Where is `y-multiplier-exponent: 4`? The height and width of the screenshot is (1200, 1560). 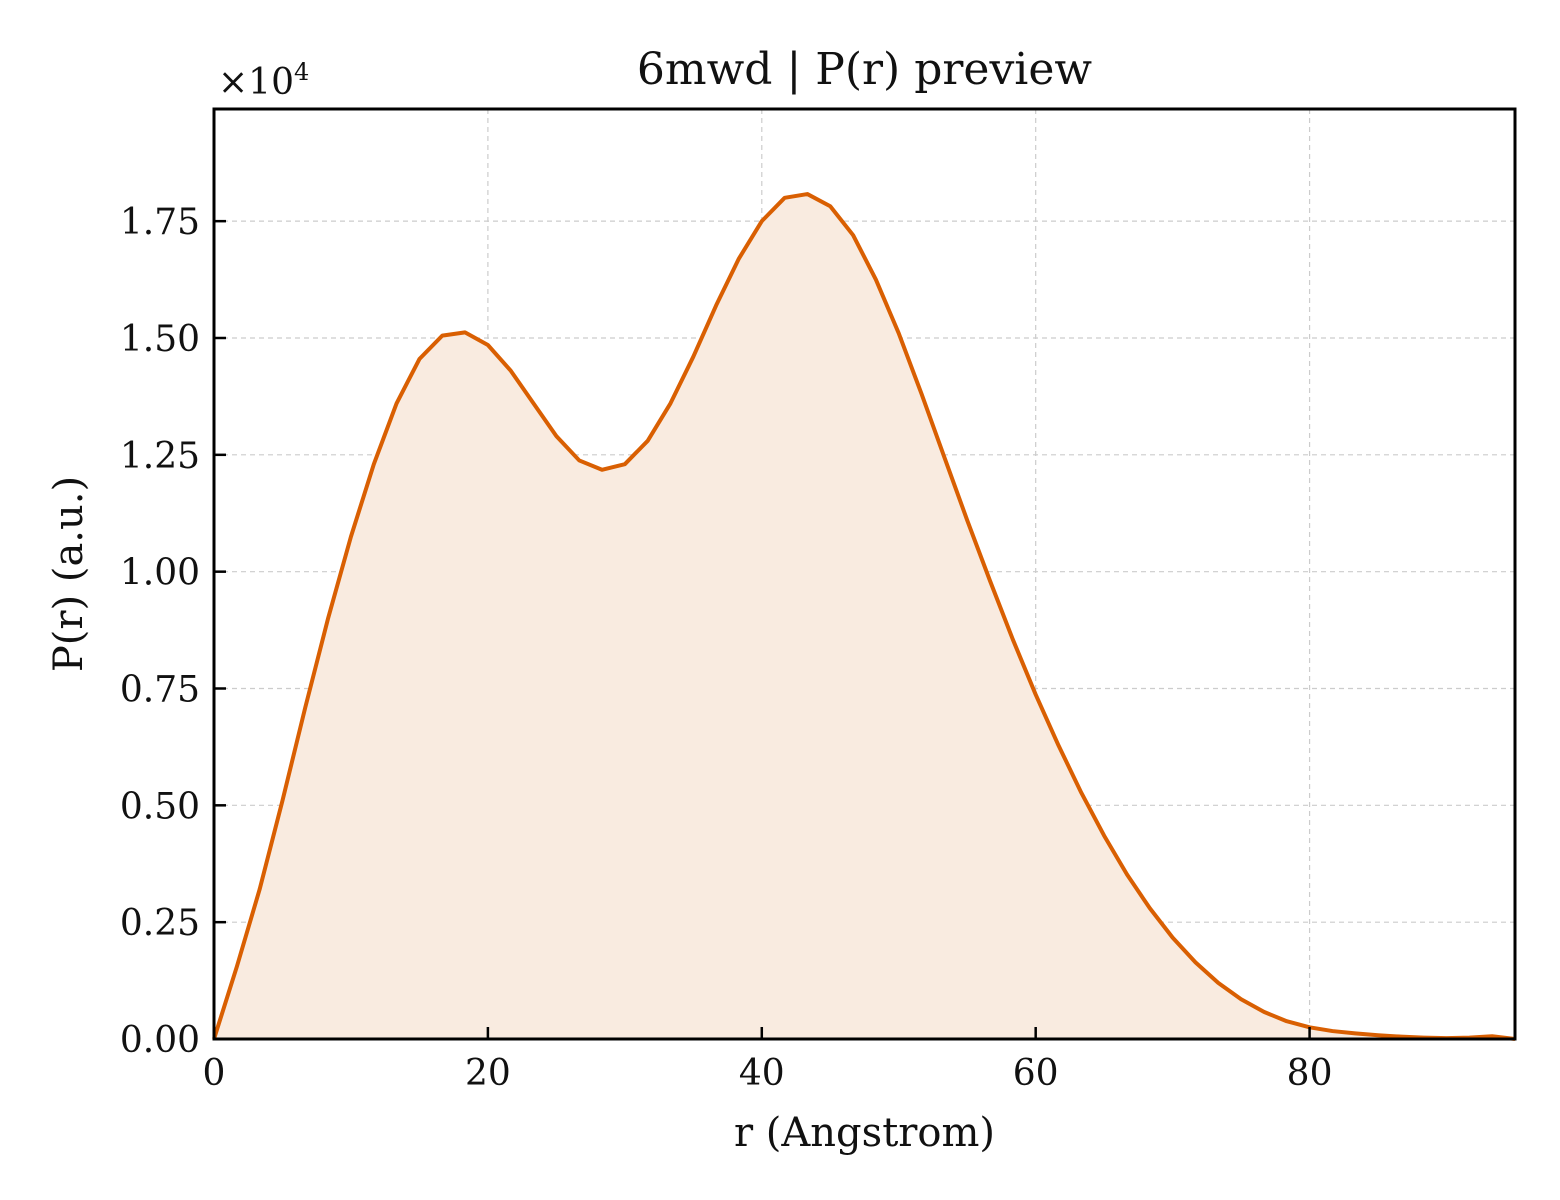
y-multiplier-exponent: 4 is located at coordinates (301, 72).